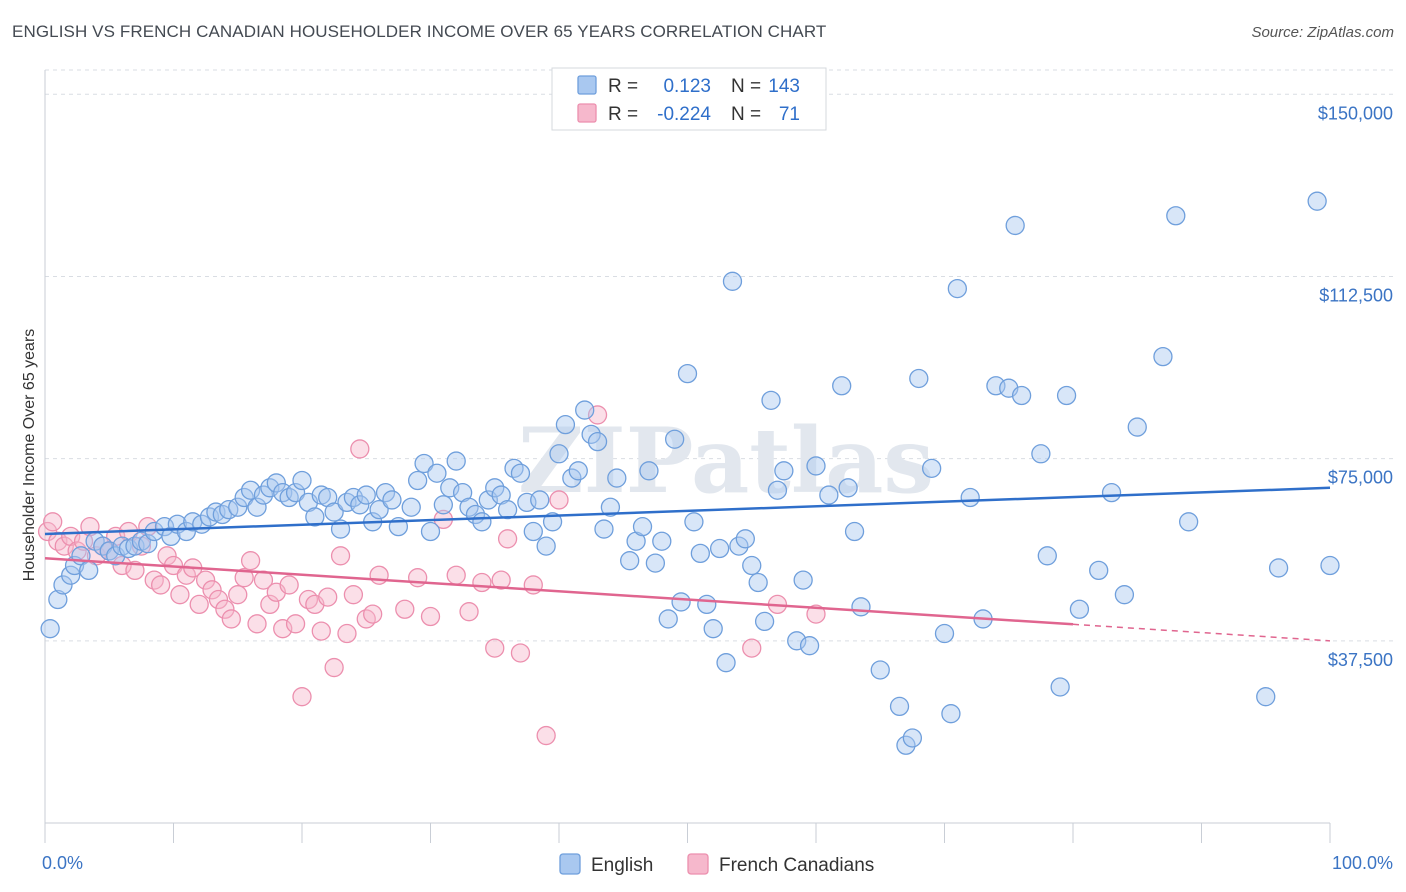  Describe the element at coordinates (1360, 660) in the screenshot. I see `y-tick-label: $37,500` at that location.